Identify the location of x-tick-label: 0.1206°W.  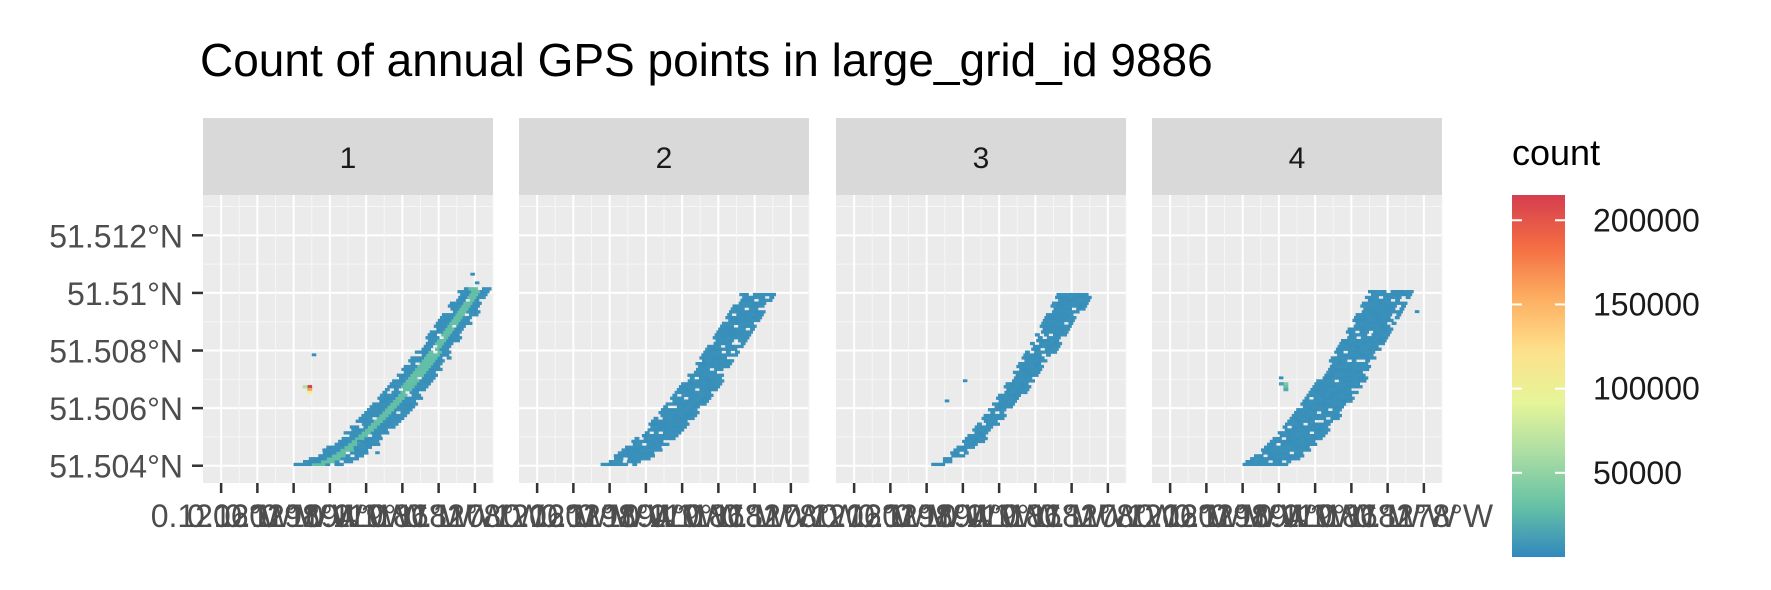
(1171, 516).